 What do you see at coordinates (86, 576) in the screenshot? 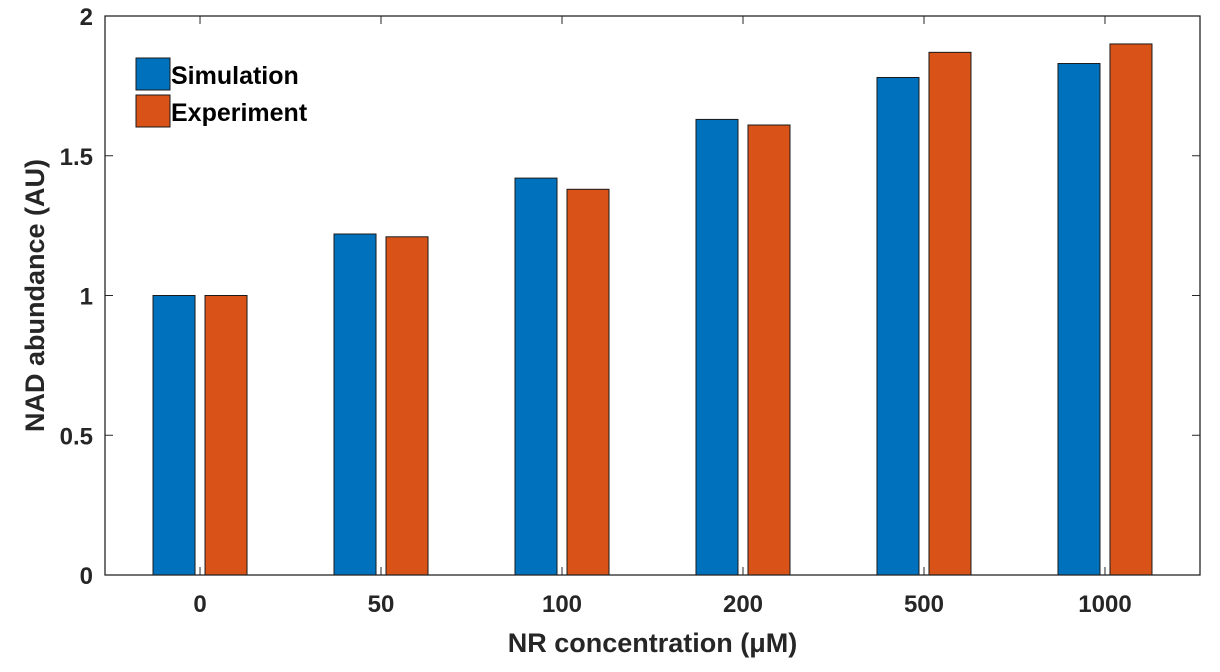
I see `y-tick-label: 0` at bounding box center [86, 576].